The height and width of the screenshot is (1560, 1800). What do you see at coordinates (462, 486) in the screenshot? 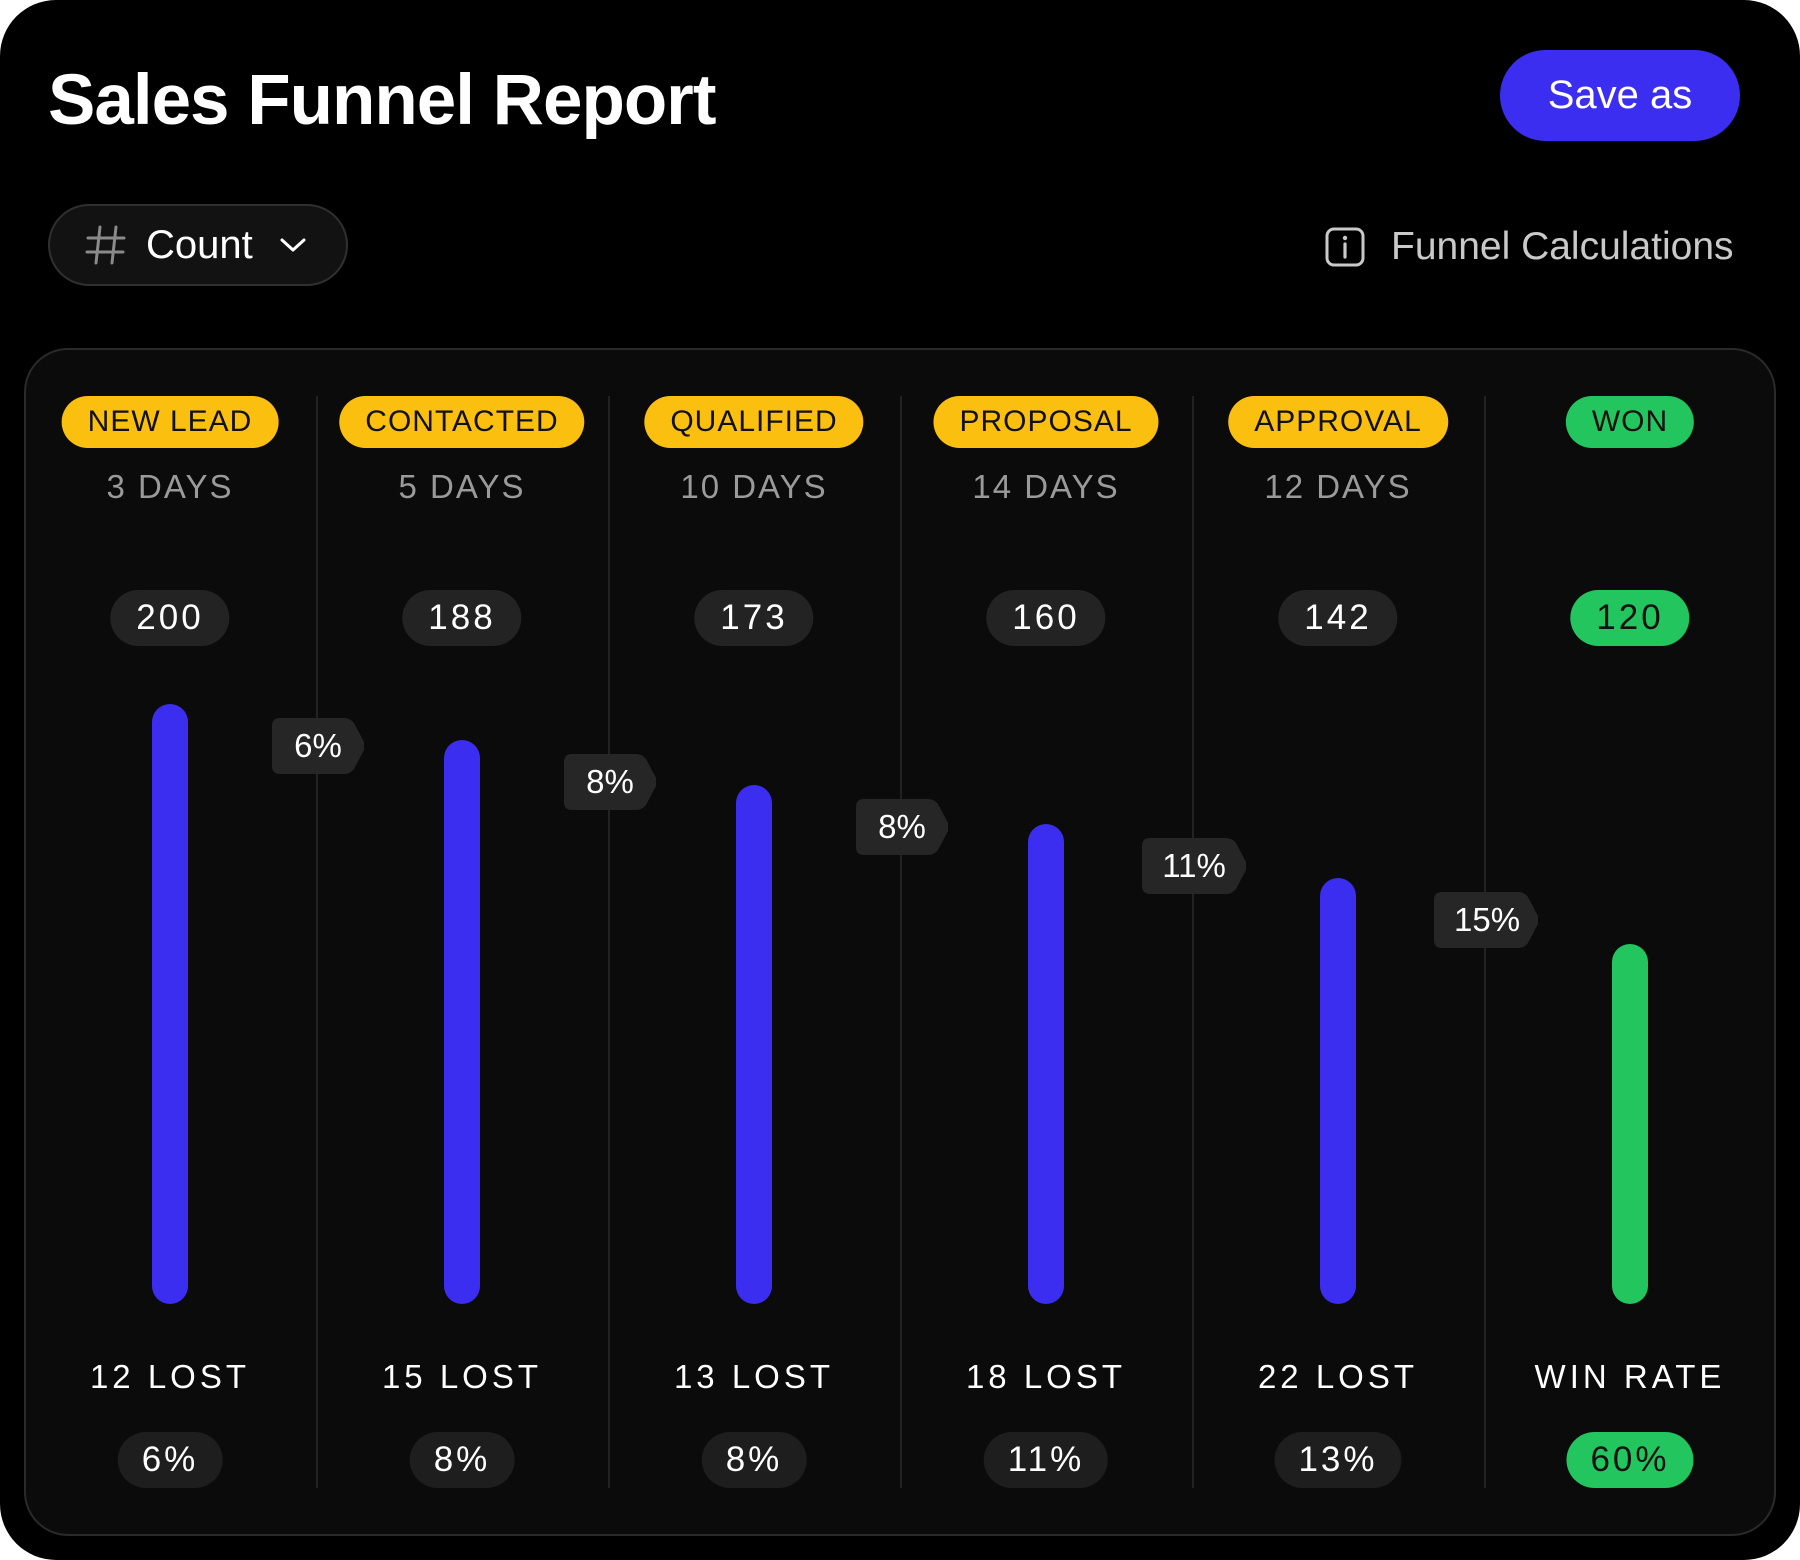
I see `stage-duration: 5 DAYS` at bounding box center [462, 486].